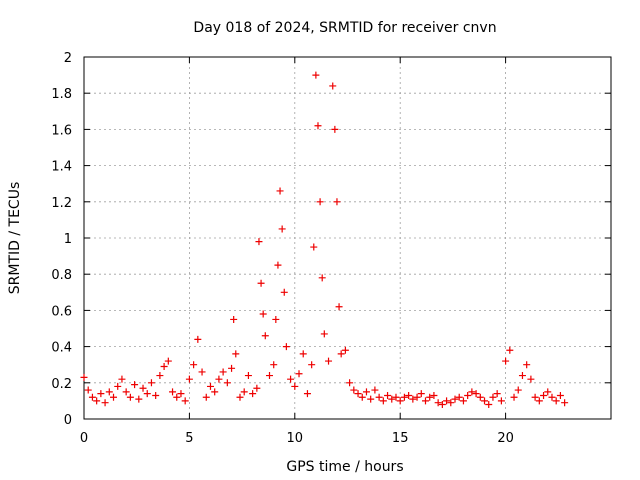 This screenshot has height=480, width=640. Describe the element at coordinates (61, 348) in the screenshot. I see `y-tick-label: 0.4` at that location.